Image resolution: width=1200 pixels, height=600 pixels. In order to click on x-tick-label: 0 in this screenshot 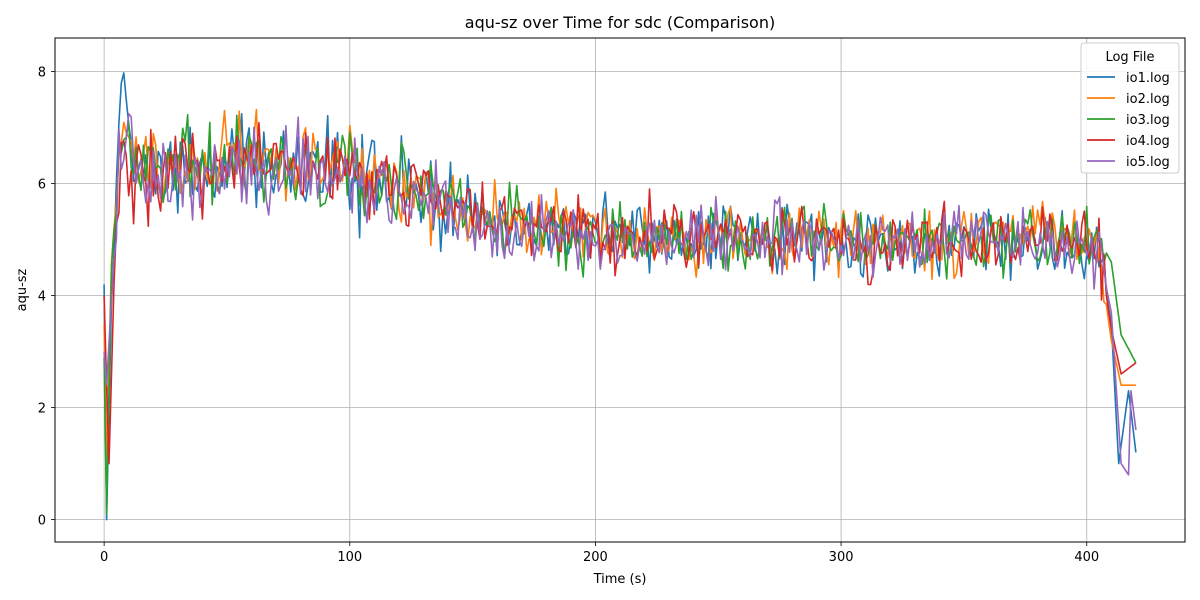, I will do `click(104, 557)`.